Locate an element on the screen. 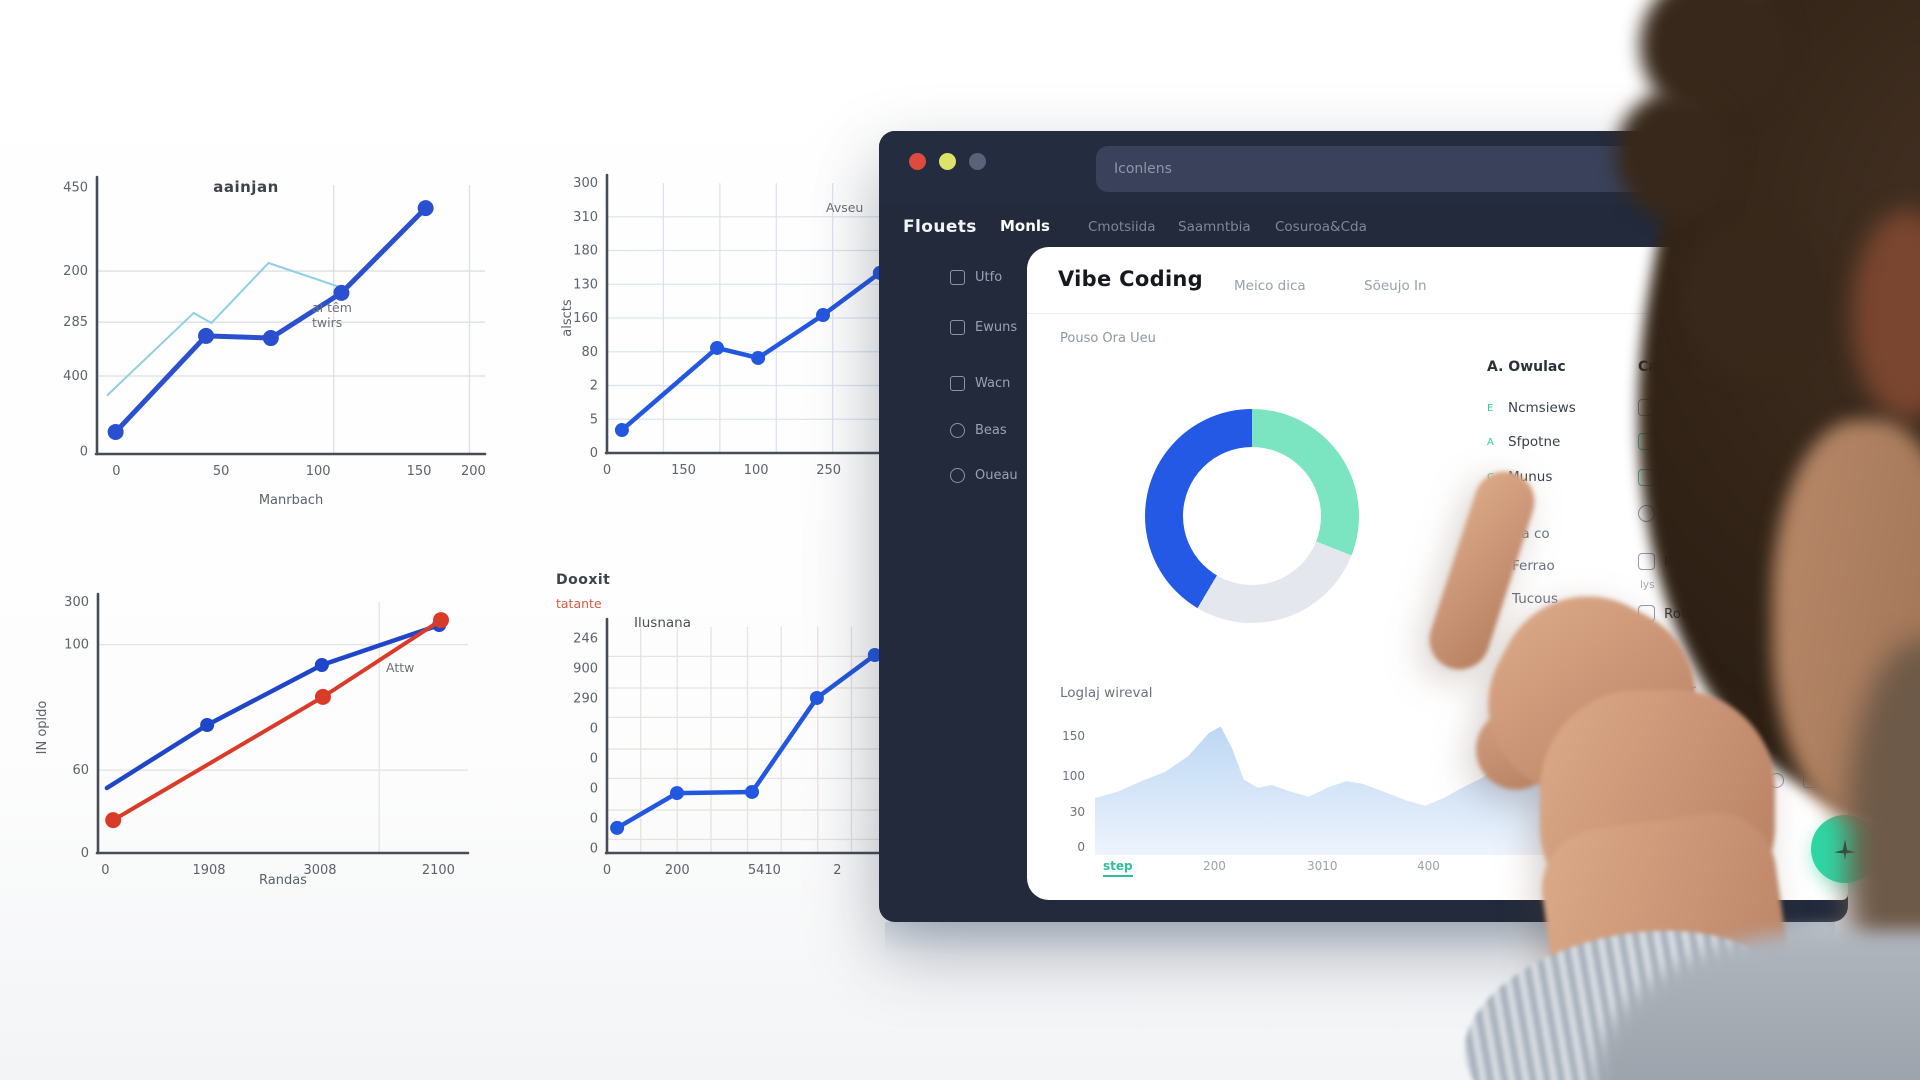 The height and width of the screenshot is (1080, 1920). list-item: Ferrao is located at coordinates (1533, 566).